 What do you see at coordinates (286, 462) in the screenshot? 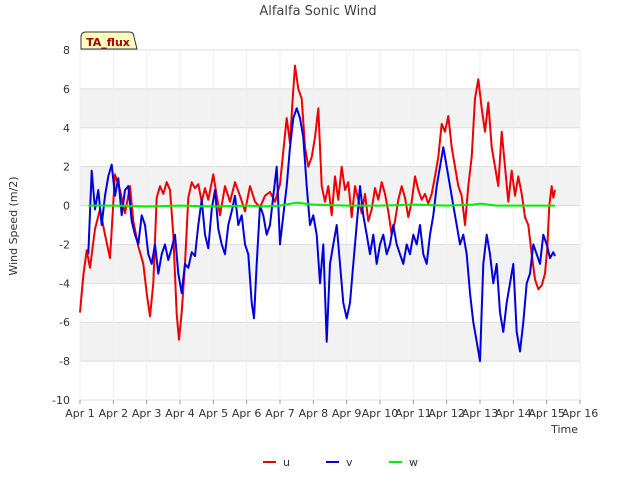
I see `legend-label-u: u` at bounding box center [286, 462].